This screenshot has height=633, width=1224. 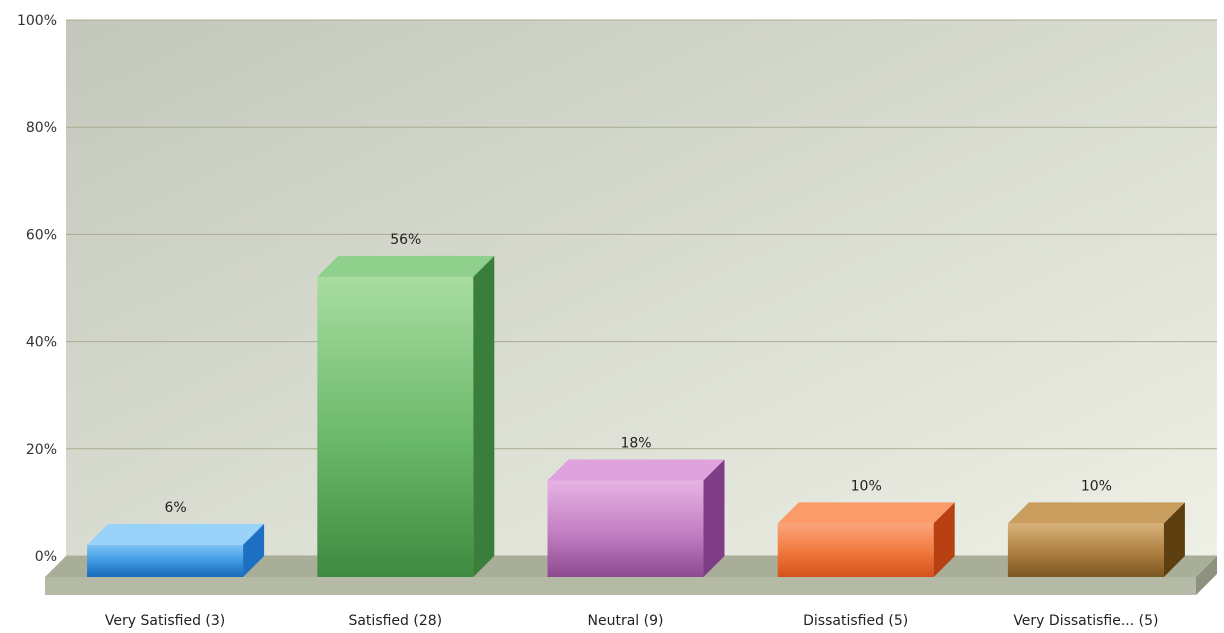 What do you see at coordinates (37, 289) in the screenshot?
I see `y-axis-ticks: 0% 20% 40% 60% 80% 100%` at bounding box center [37, 289].